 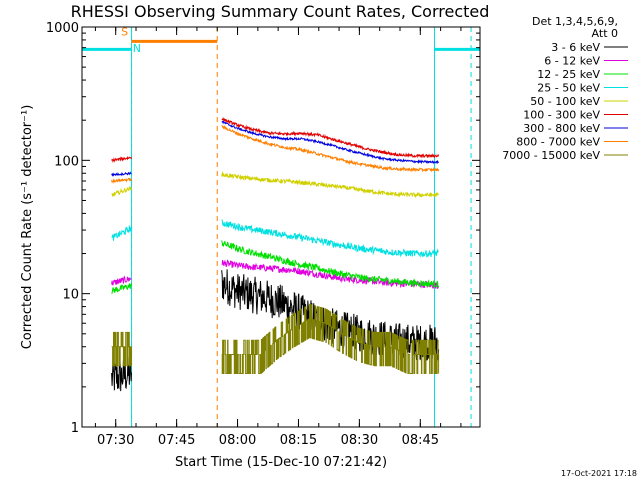 What do you see at coordinates (561, 128) in the screenshot?
I see `legend-label-6: 300 - 800 keV` at bounding box center [561, 128].